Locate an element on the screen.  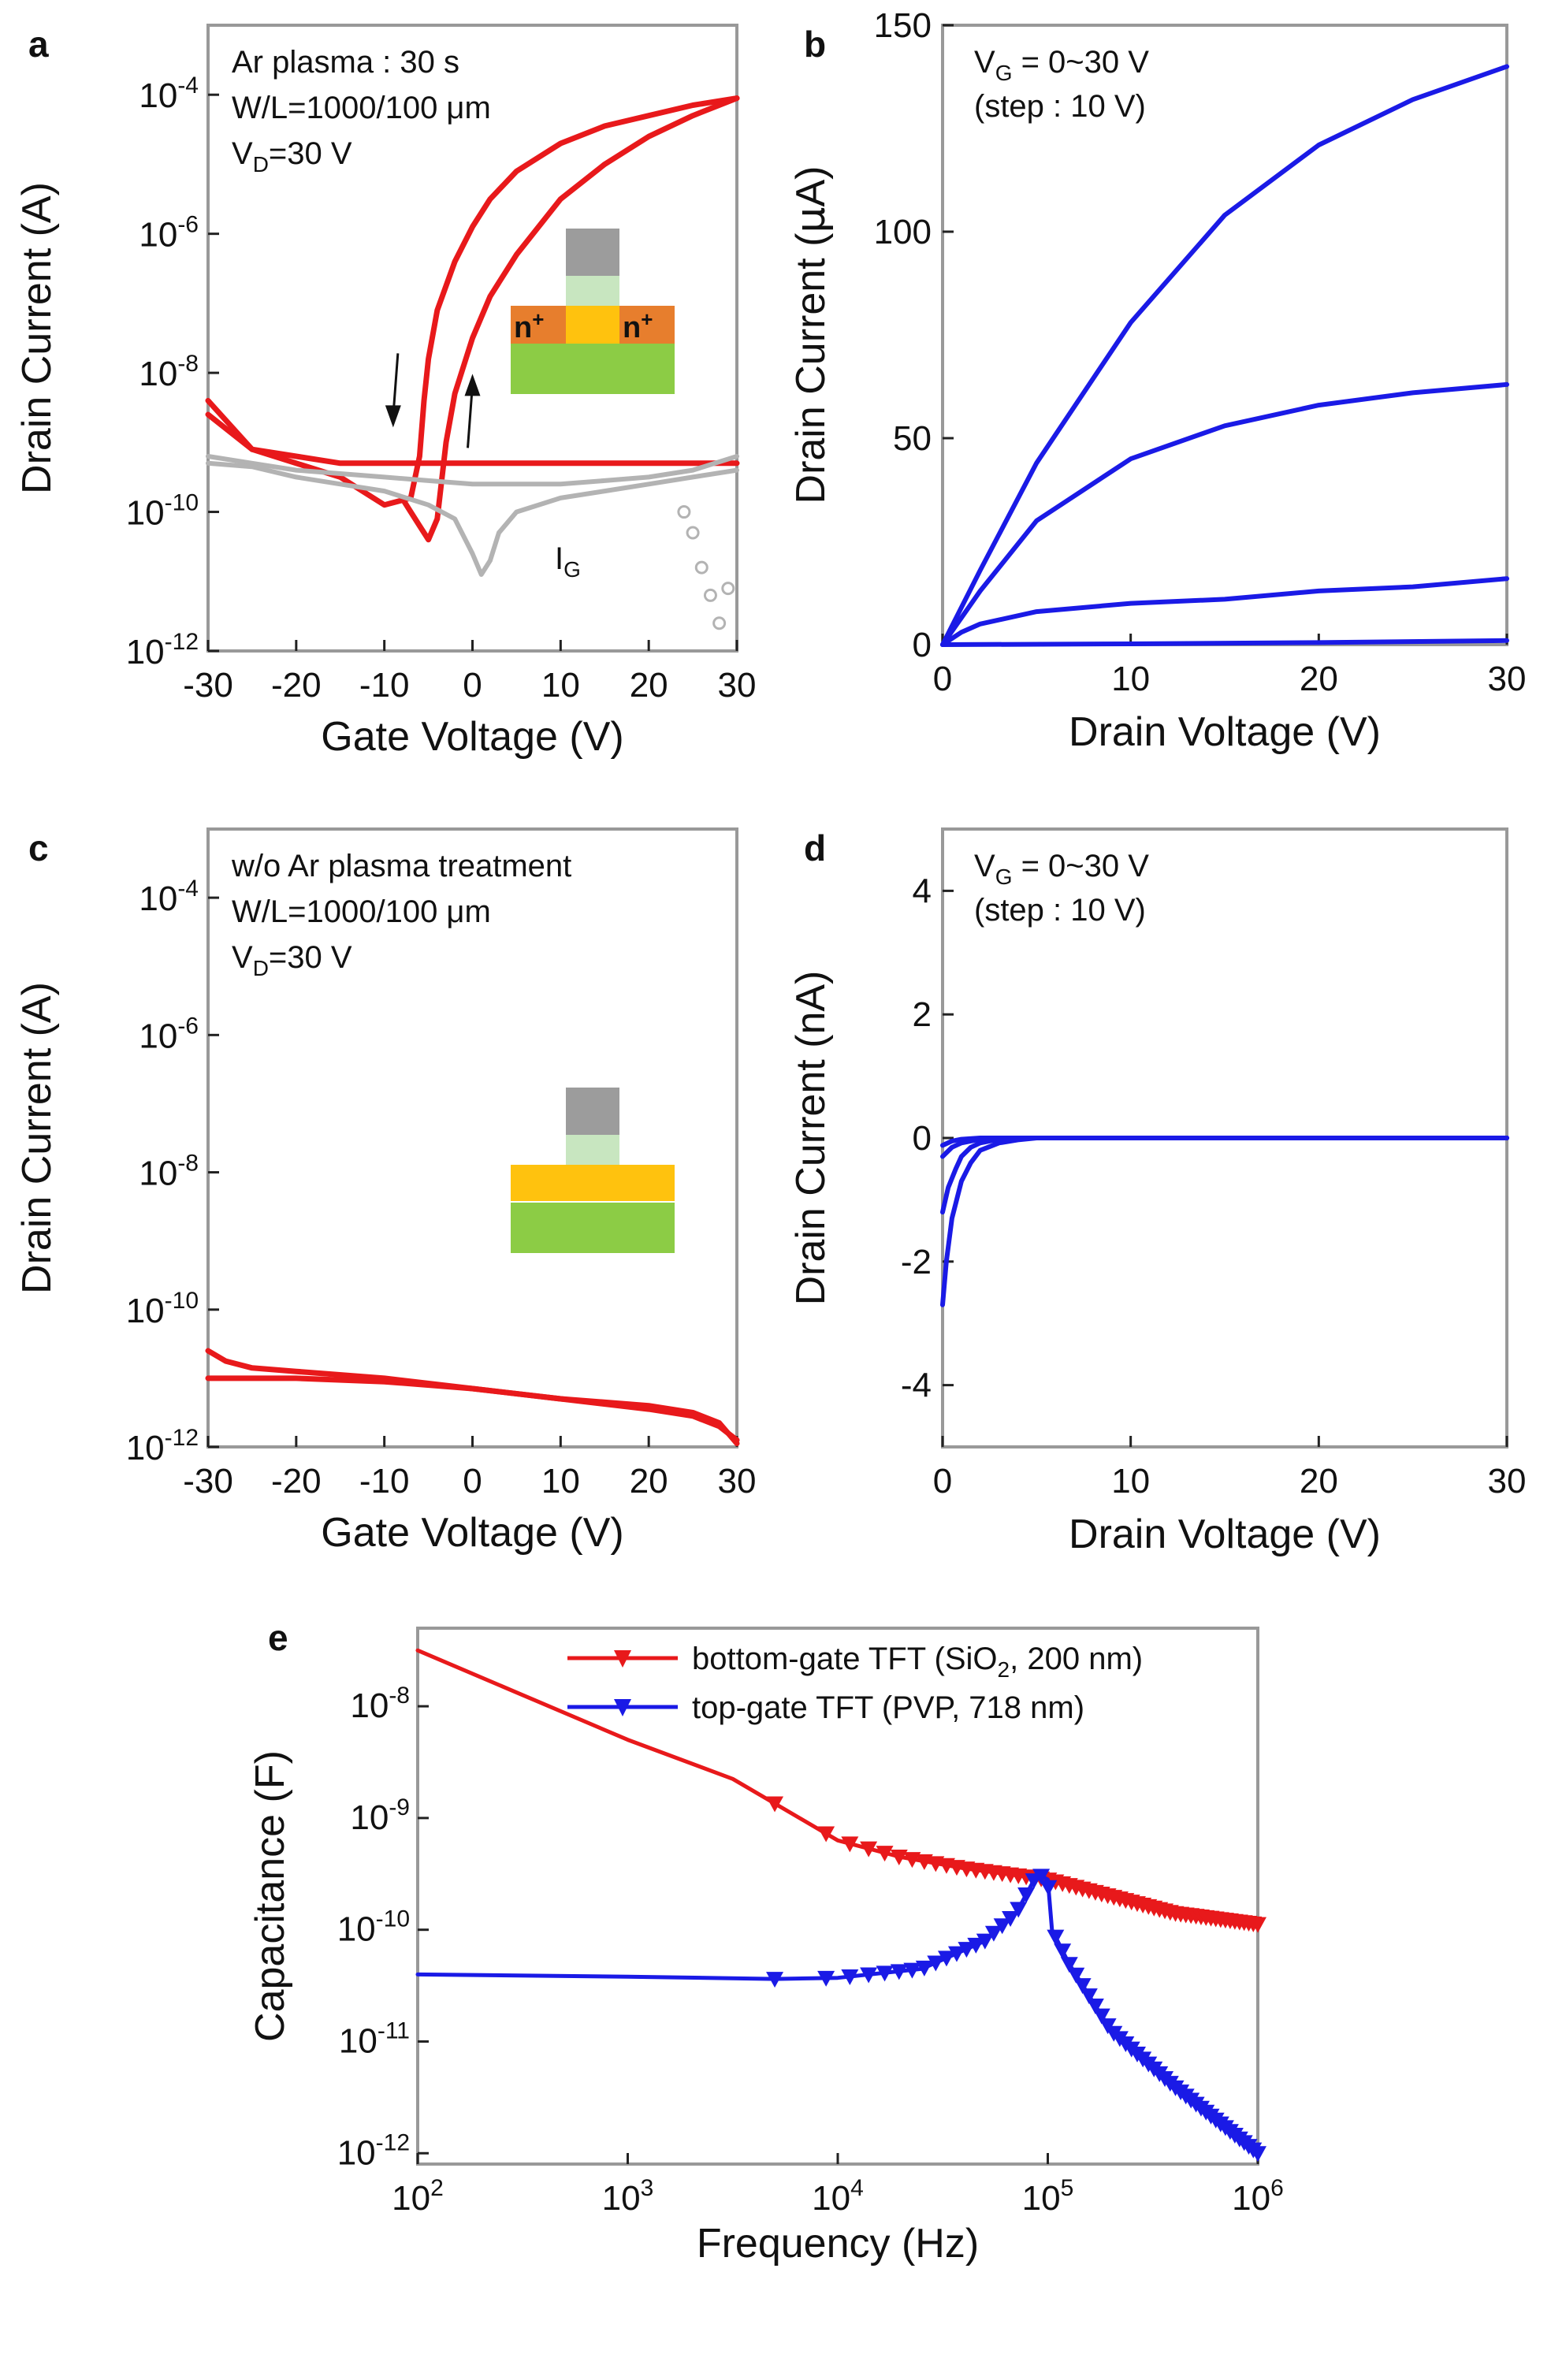
series-forward-sweep is located at coordinates (472, 432).